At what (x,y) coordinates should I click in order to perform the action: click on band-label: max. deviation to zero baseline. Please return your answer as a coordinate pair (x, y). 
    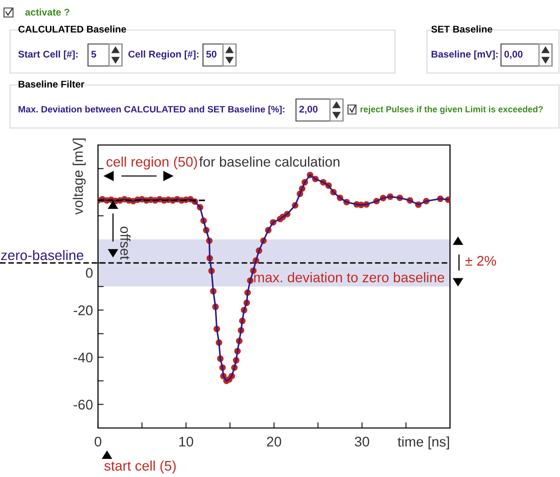
    Looking at the image, I should click on (349, 277).